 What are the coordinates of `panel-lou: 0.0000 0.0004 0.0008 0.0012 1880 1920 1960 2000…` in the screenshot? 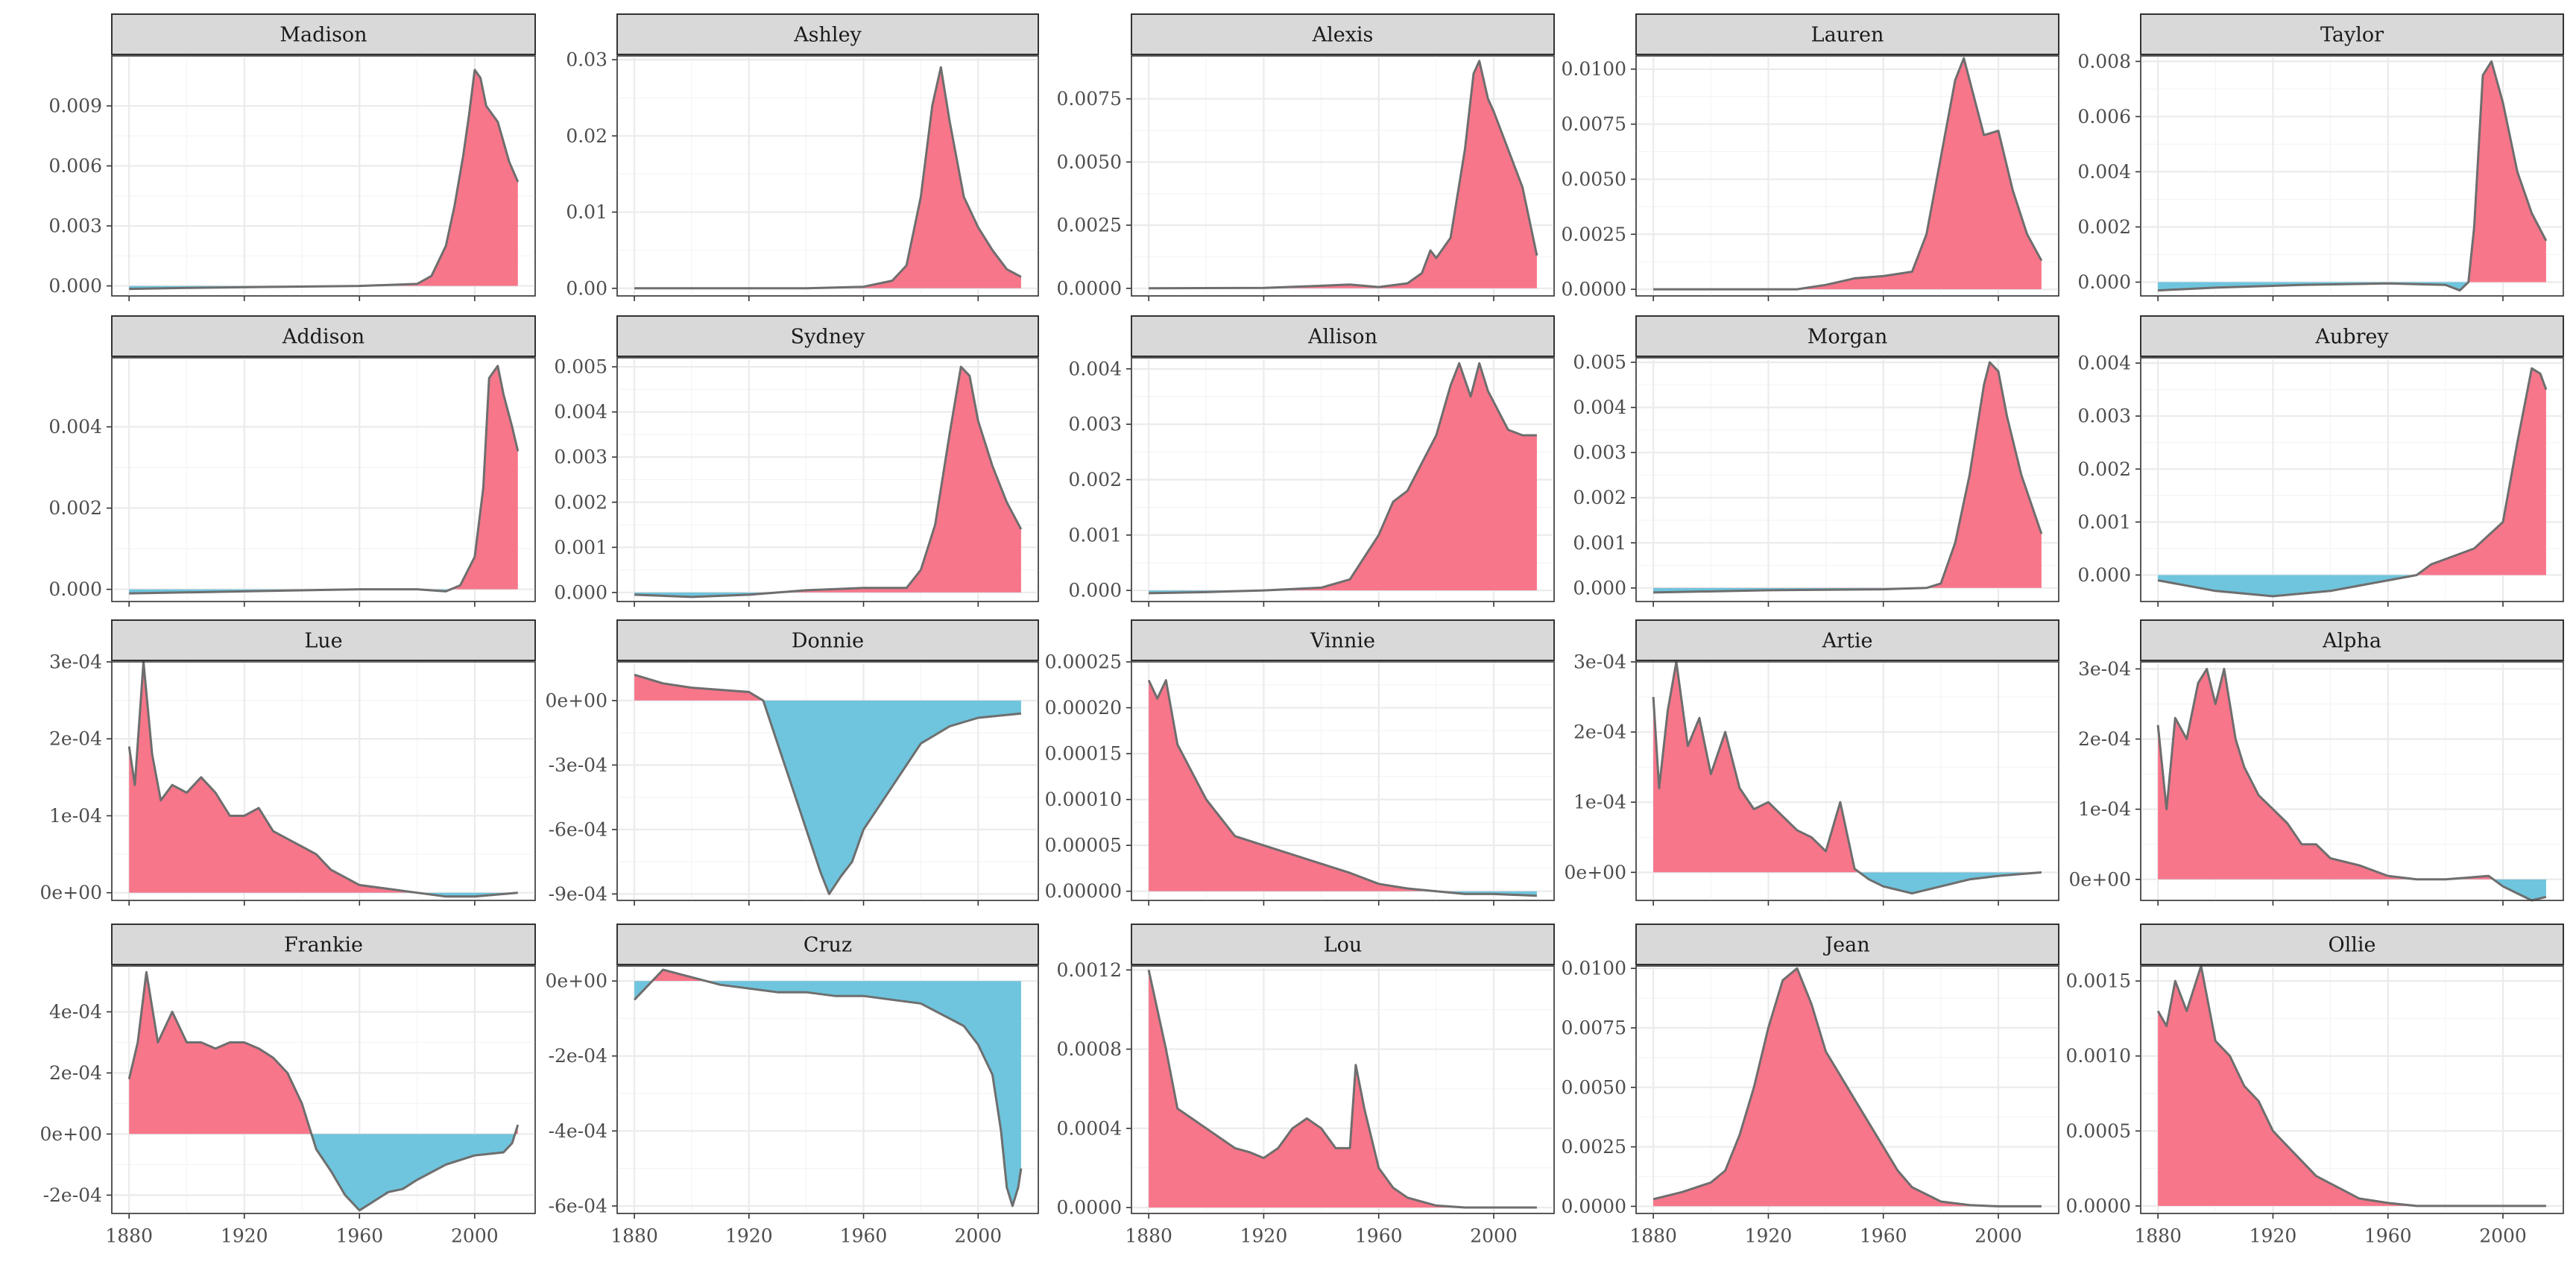 It's located at (1306, 1085).